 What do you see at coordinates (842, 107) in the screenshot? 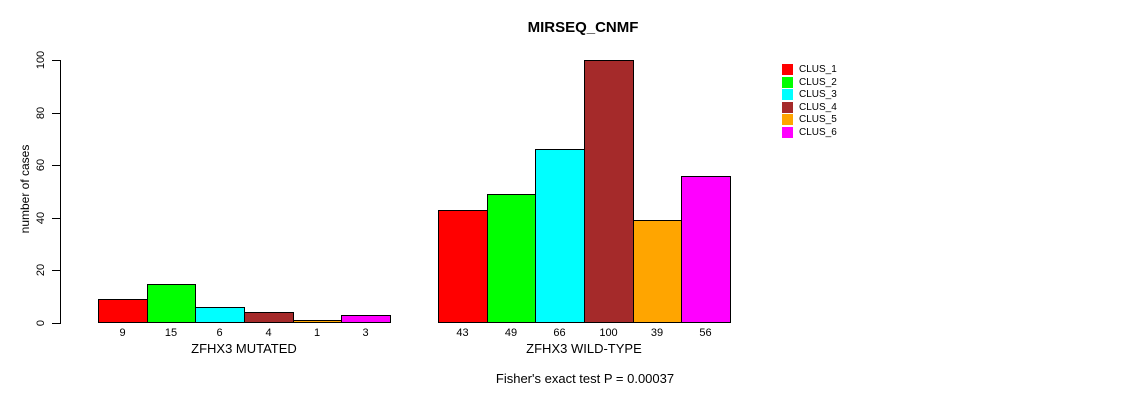
I see `legend-item: CLUS_4` at bounding box center [842, 107].